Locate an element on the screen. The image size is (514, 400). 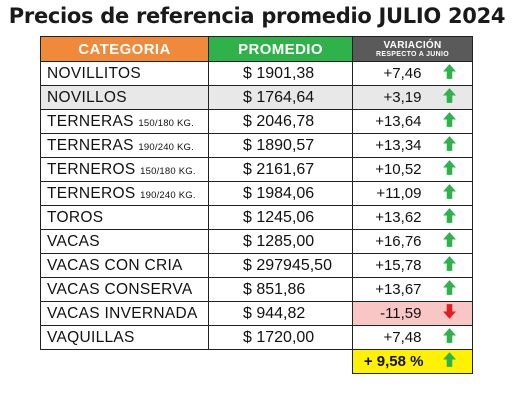
category-cell: TERNERAS 150/180 KG. is located at coordinates (124, 121).